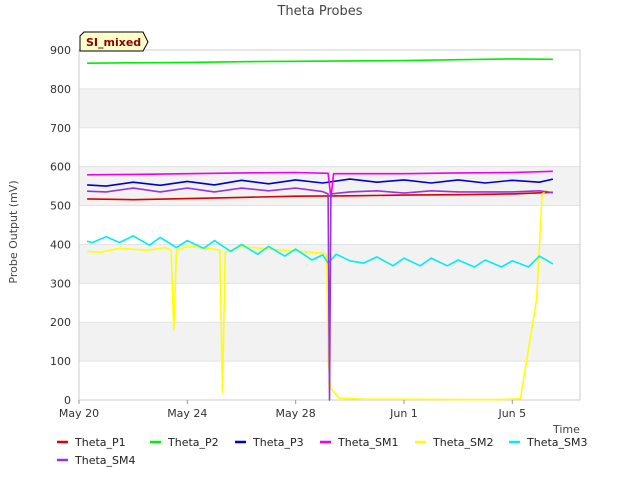 This screenshot has width=640, height=480. I want to click on series-line-theta-p3, so click(320, 182).